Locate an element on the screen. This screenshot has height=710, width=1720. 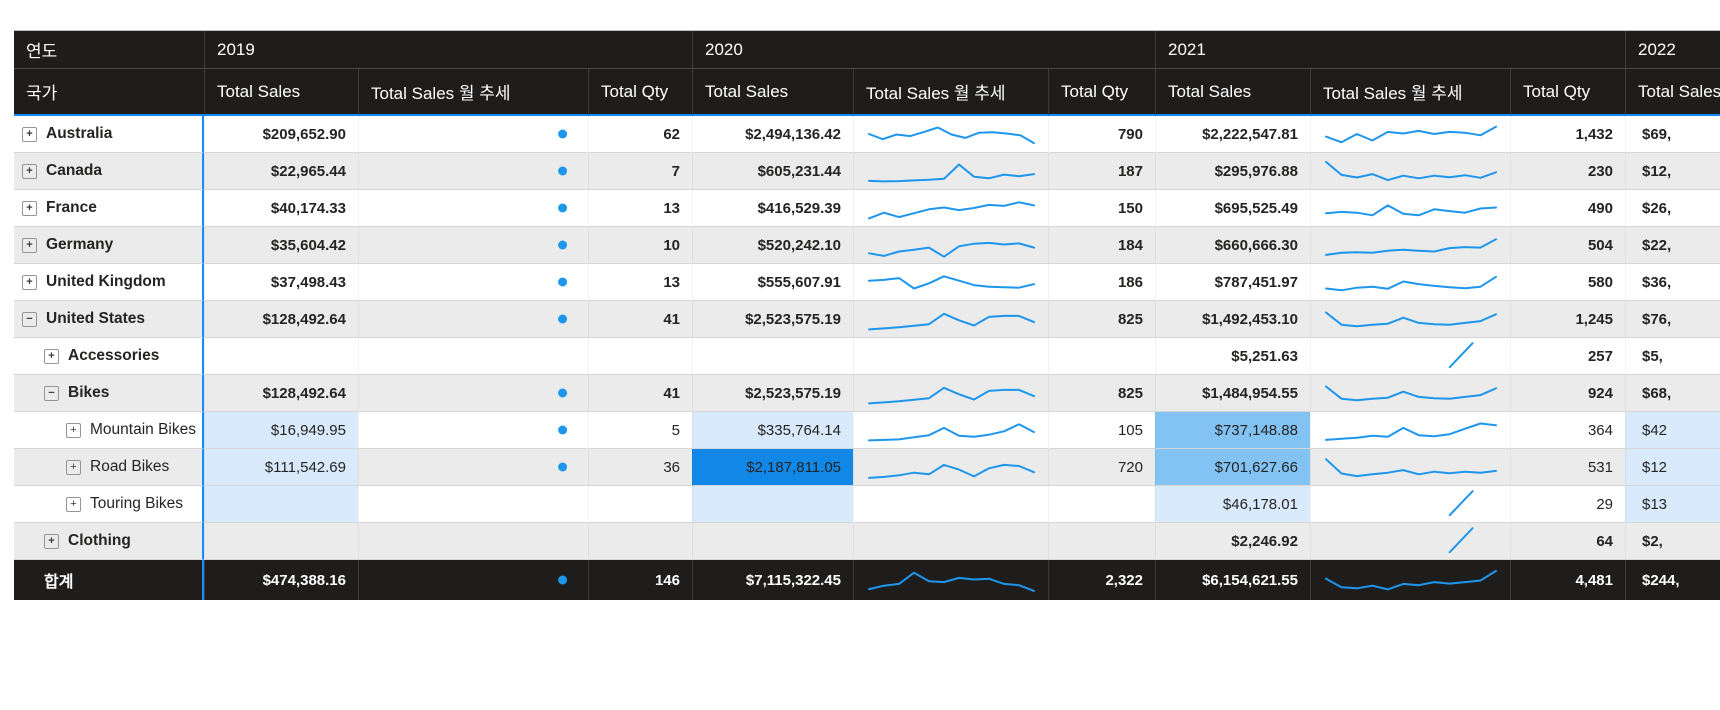
row-header-united-states: − United States is located at coordinates (109, 319).